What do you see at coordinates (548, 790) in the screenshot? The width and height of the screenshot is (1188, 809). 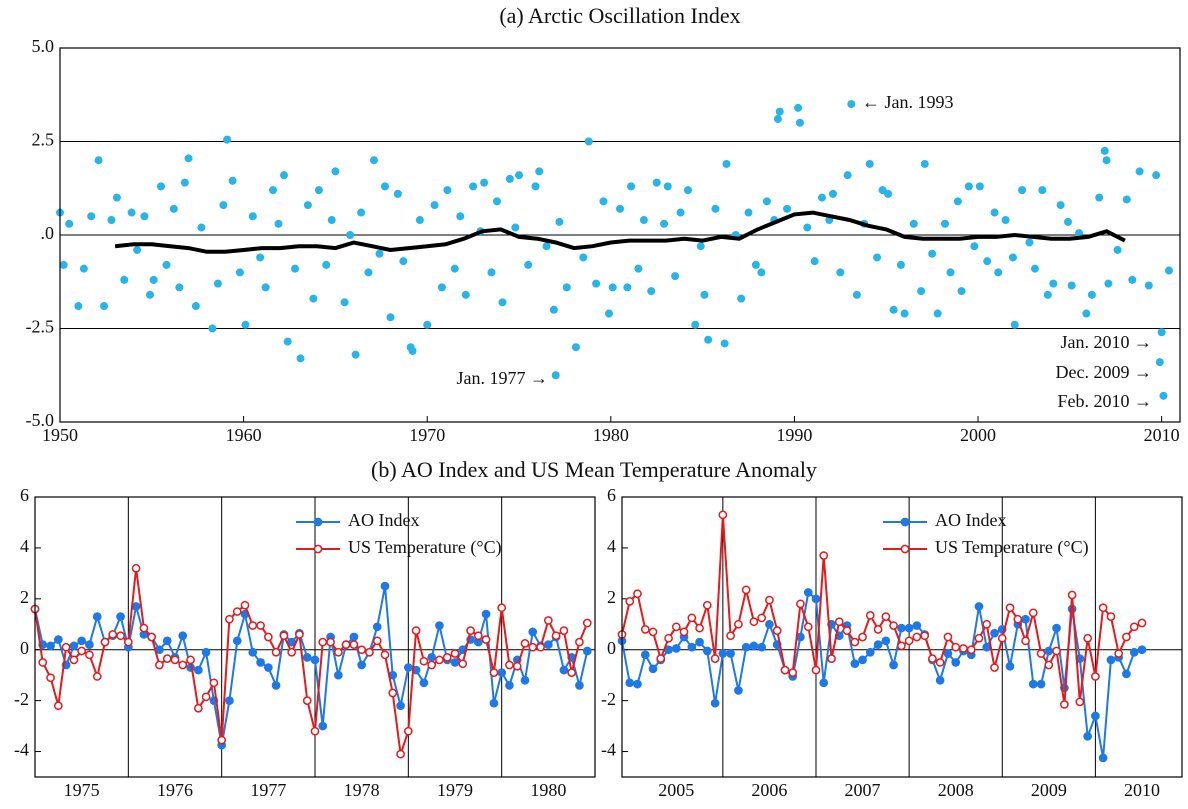 I see `x-tick-label: 1980` at bounding box center [548, 790].